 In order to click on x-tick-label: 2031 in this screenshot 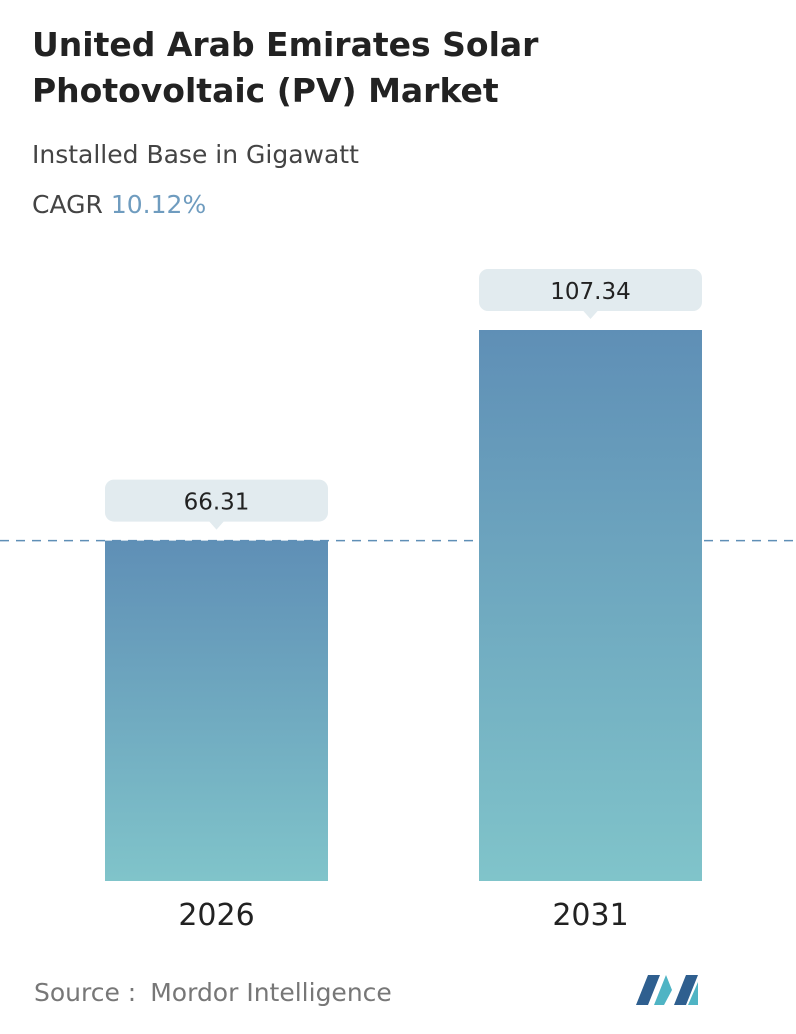, I will do `click(590, 915)`.